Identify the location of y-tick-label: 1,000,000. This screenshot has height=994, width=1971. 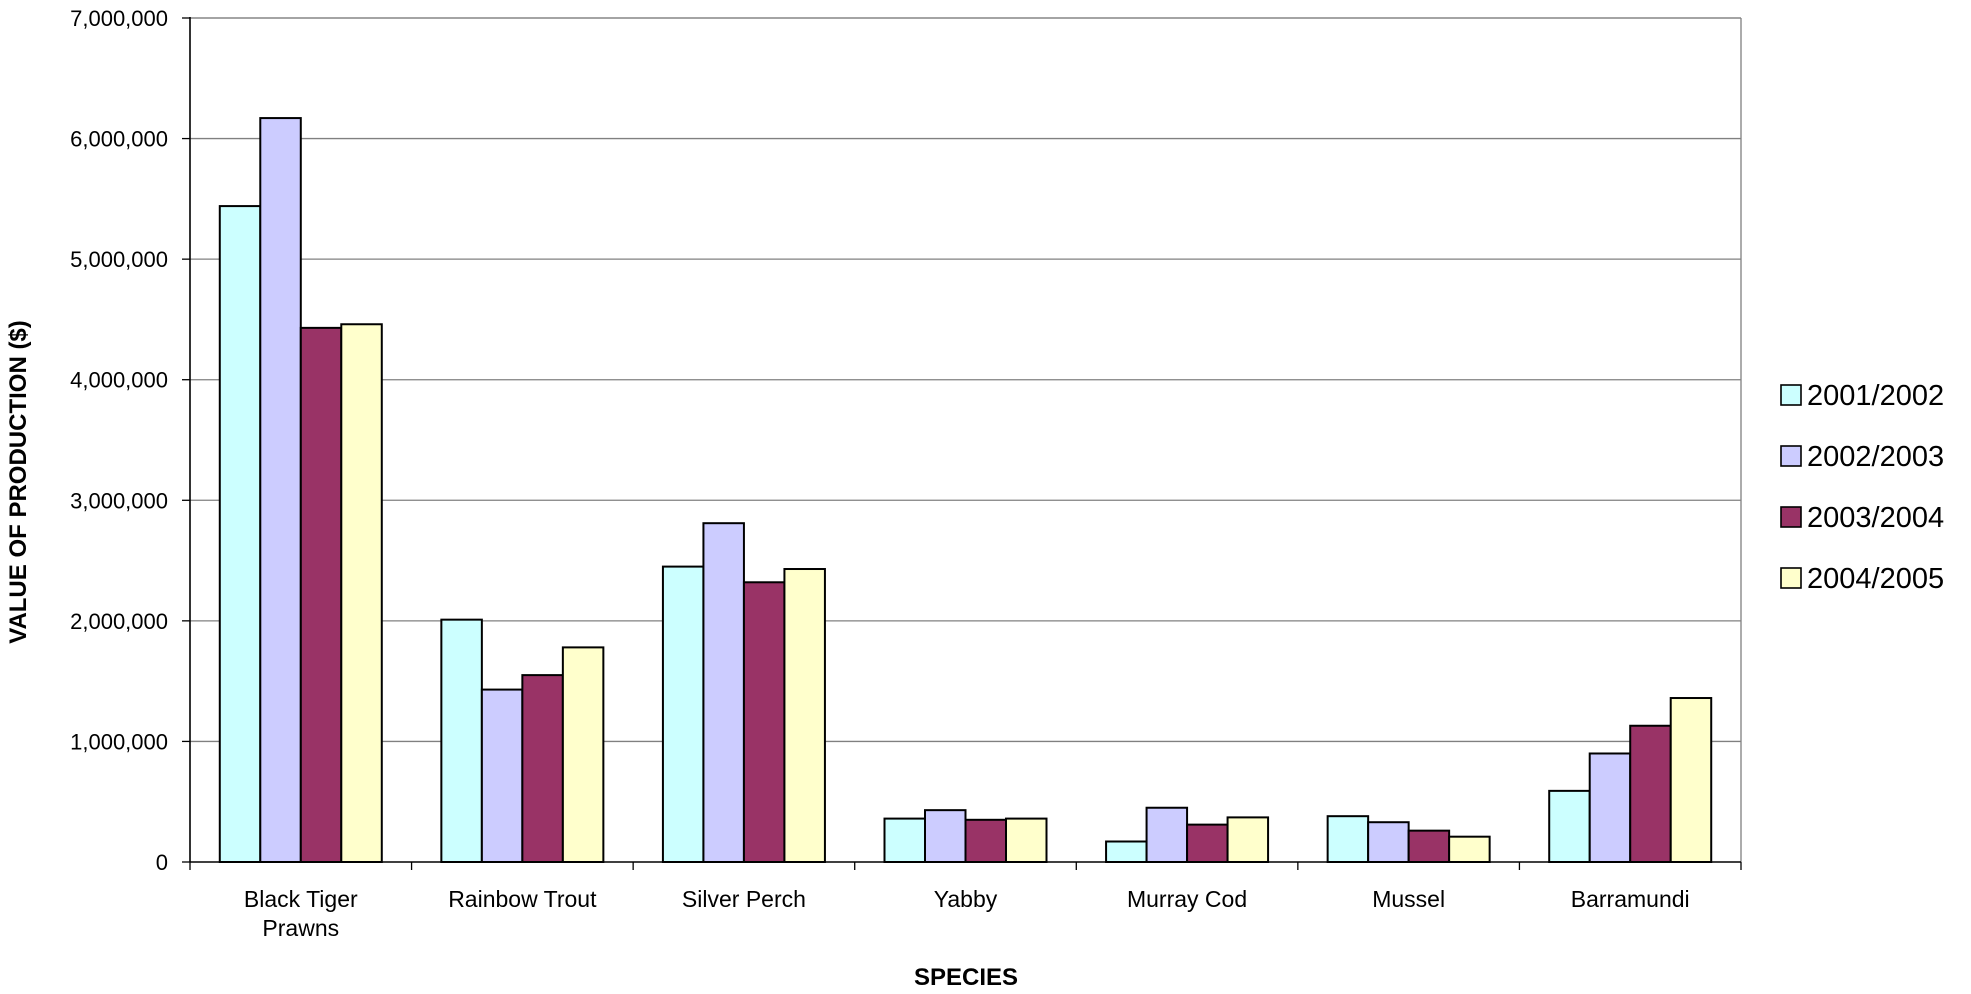
(119, 741).